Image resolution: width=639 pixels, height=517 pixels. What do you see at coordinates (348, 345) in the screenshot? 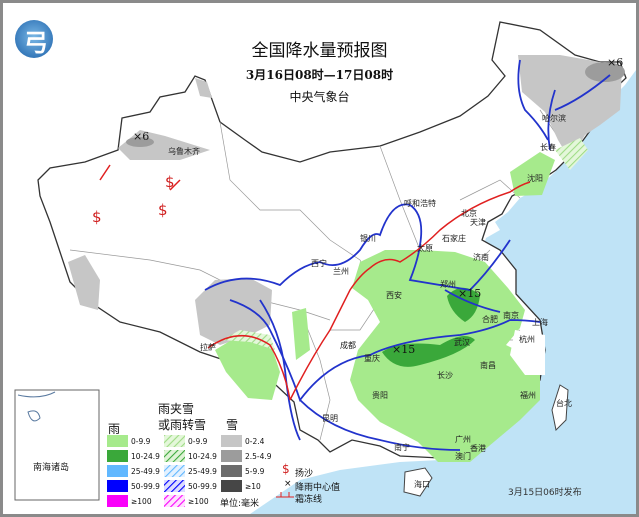
I see `city-label: 成都` at bounding box center [348, 345].